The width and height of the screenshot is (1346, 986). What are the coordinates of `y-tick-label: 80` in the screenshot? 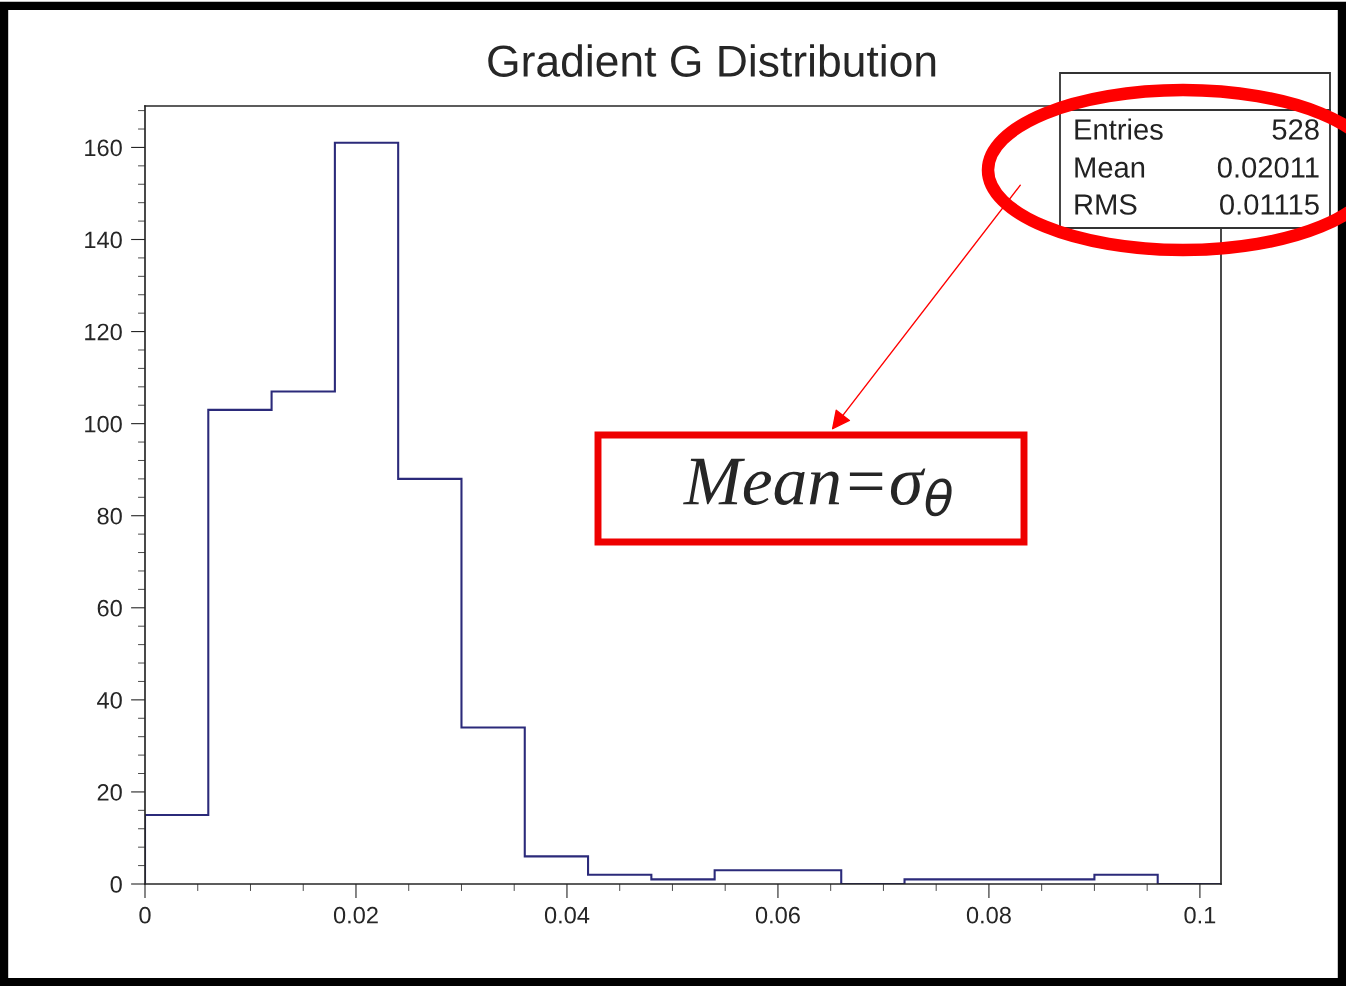 It's located at (109, 516).